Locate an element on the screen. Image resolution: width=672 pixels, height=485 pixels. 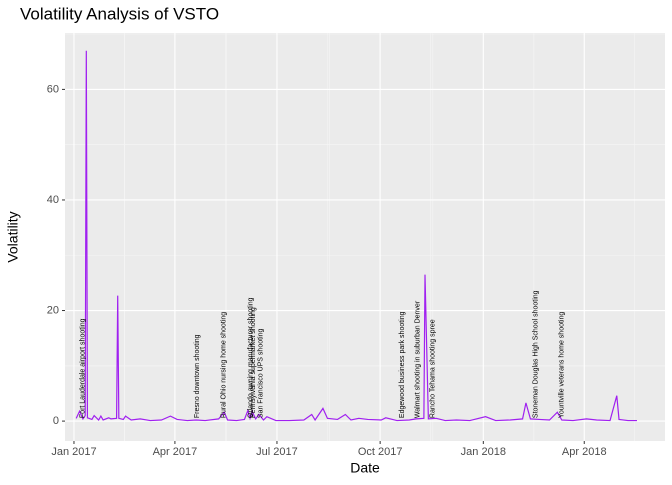
y-axis-title: Volatility is located at coordinates (13, 236).